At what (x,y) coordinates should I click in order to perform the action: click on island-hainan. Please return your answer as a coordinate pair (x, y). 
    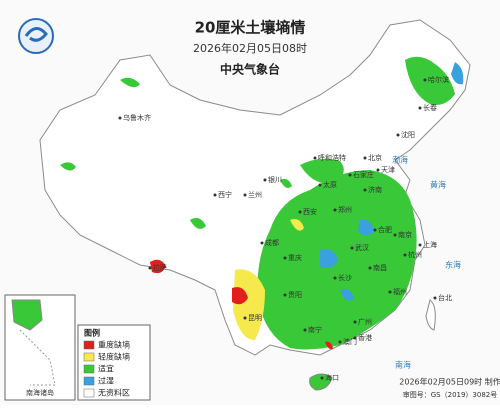
    Looking at the image, I should click on (321, 382).